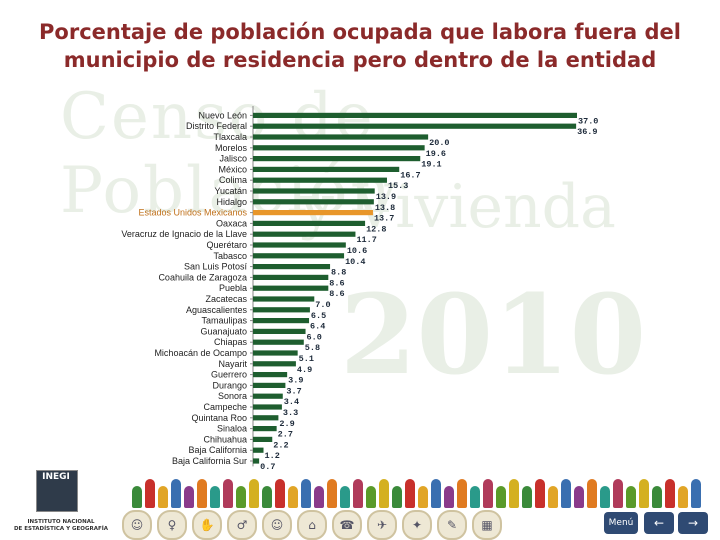  I want to click on category-icon: ✈, so click(382, 525).